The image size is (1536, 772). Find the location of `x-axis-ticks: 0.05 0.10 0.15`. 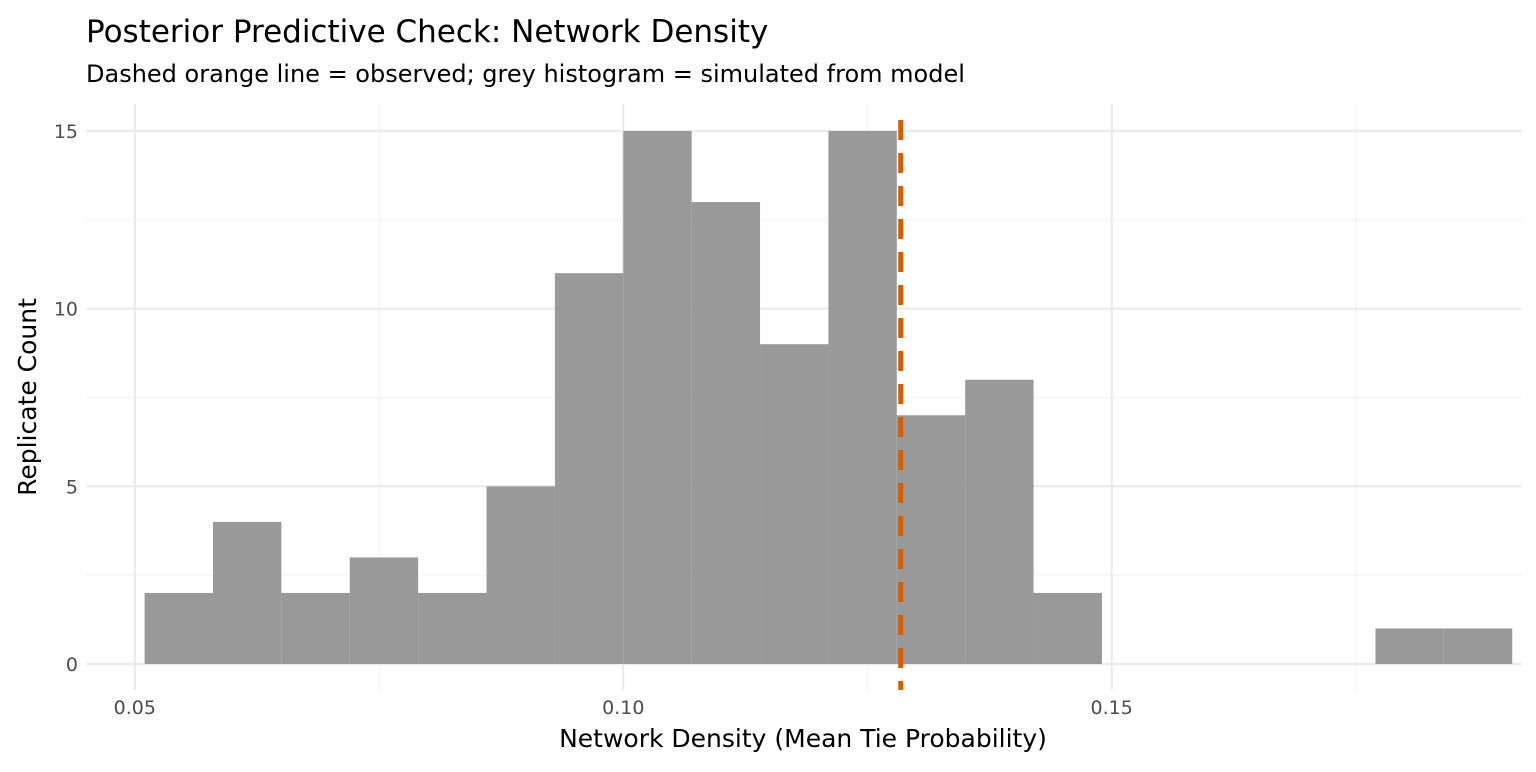

x-axis-ticks: 0.05 0.10 0.15 is located at coordinates (623, 708).